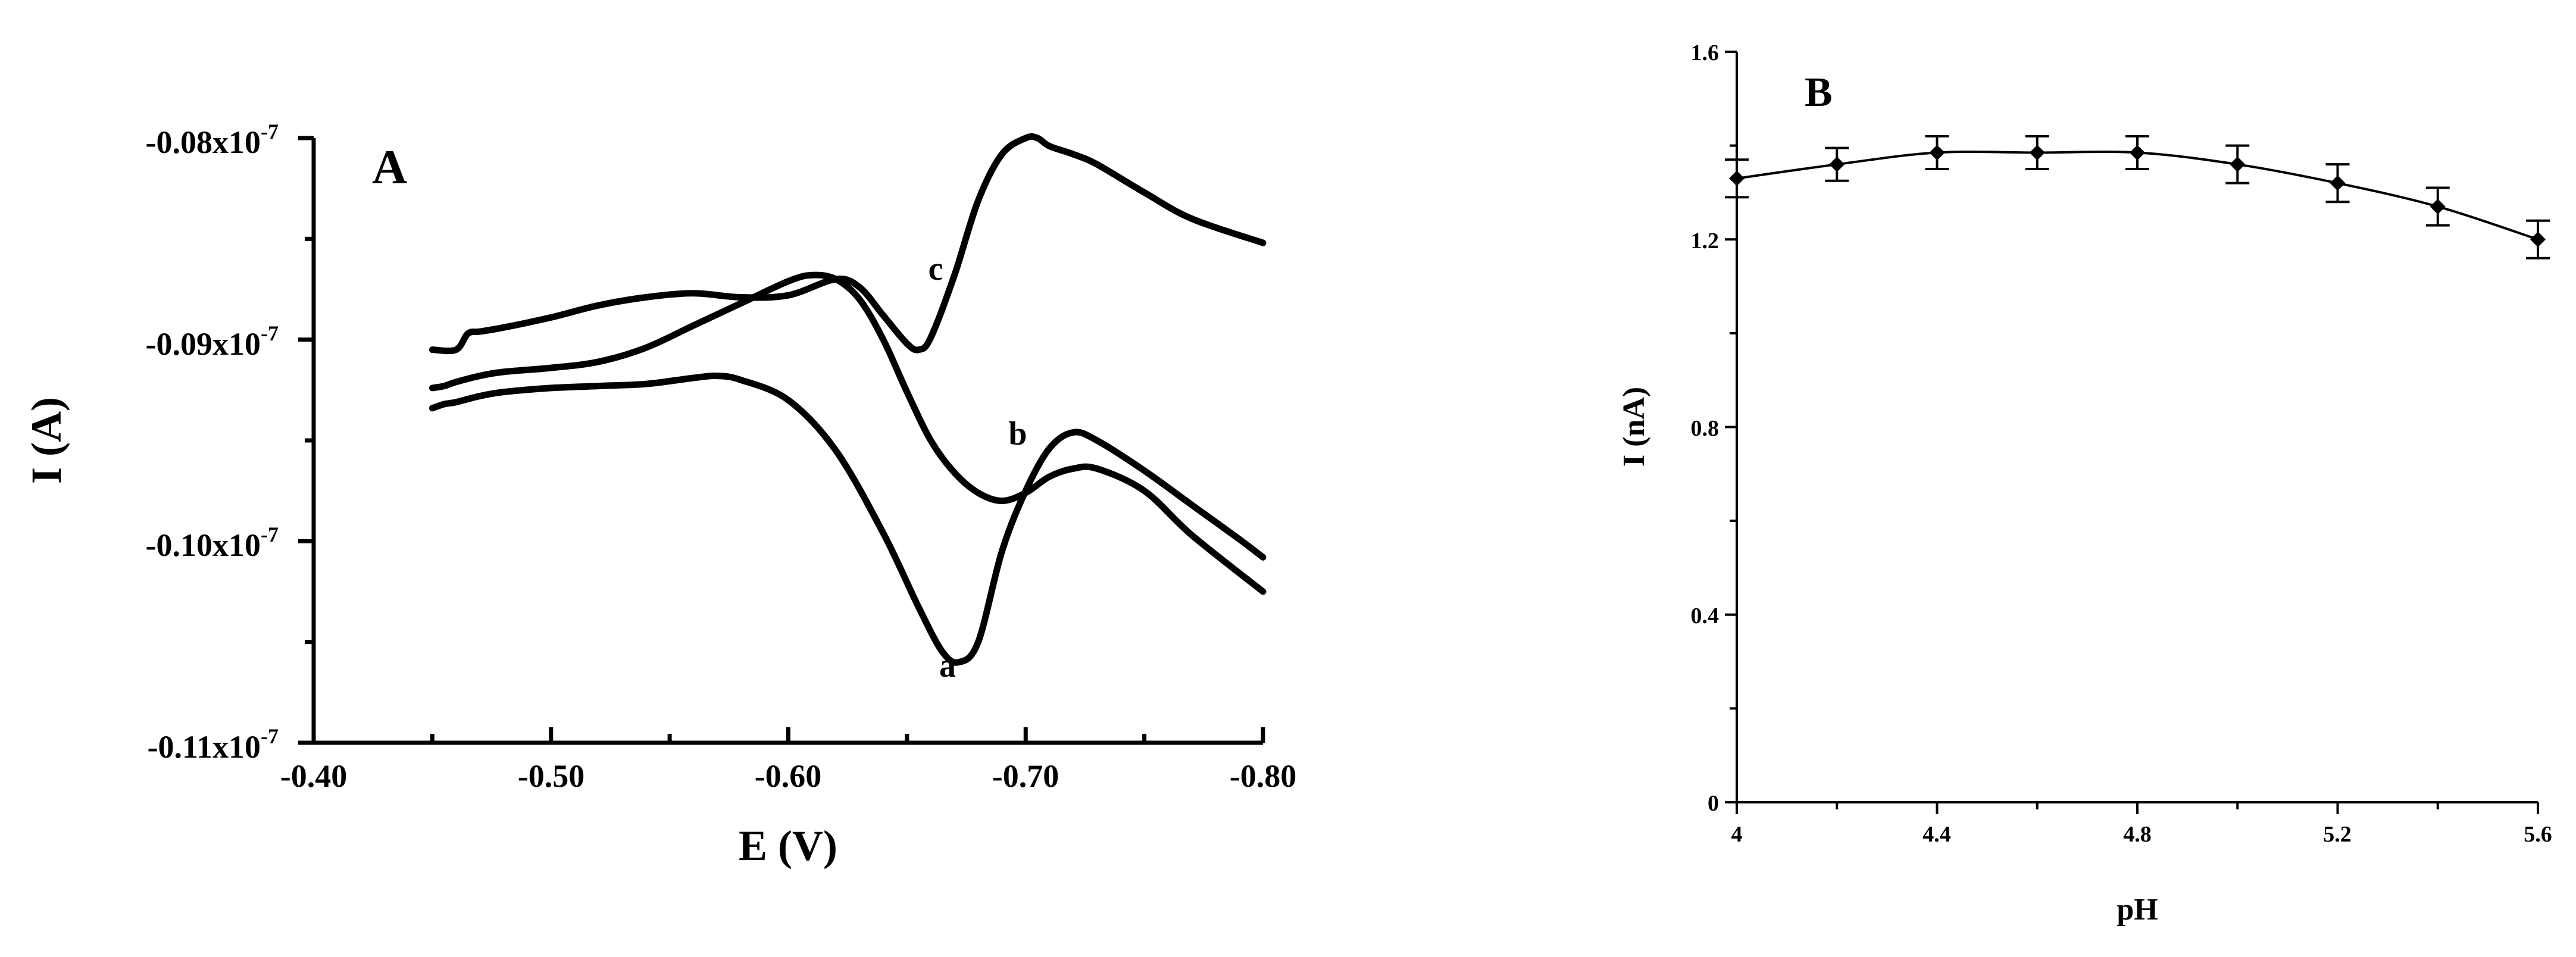  I want to click on panel-b-x-tick-label: 5.2, so click(2337, 835).